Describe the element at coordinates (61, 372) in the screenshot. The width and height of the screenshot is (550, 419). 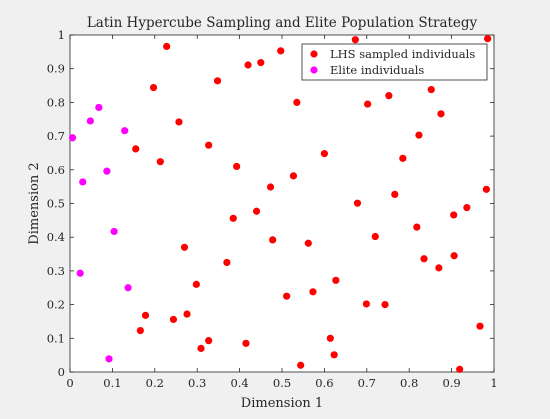
I see `y-tick-label: 0` at that location.